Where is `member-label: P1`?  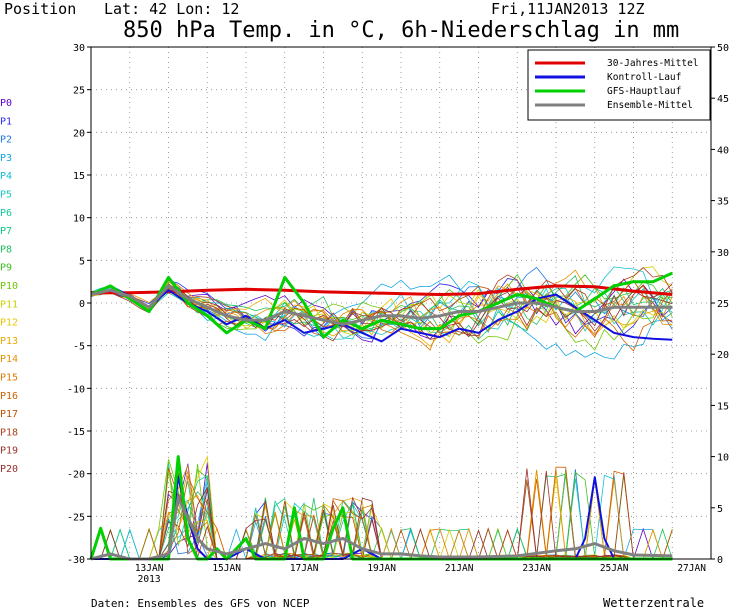 member-label: P1 is located at coordinates (6, 121).